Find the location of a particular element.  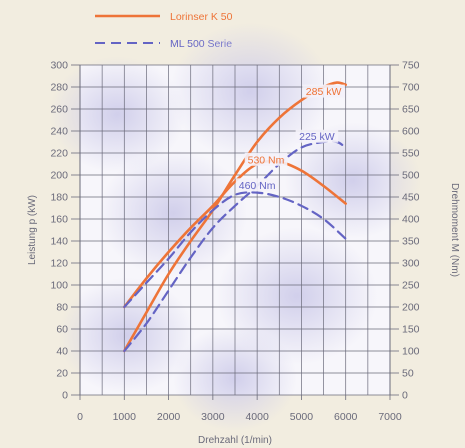

x-tick-label: 7000 is located at coordinates (390, 417).